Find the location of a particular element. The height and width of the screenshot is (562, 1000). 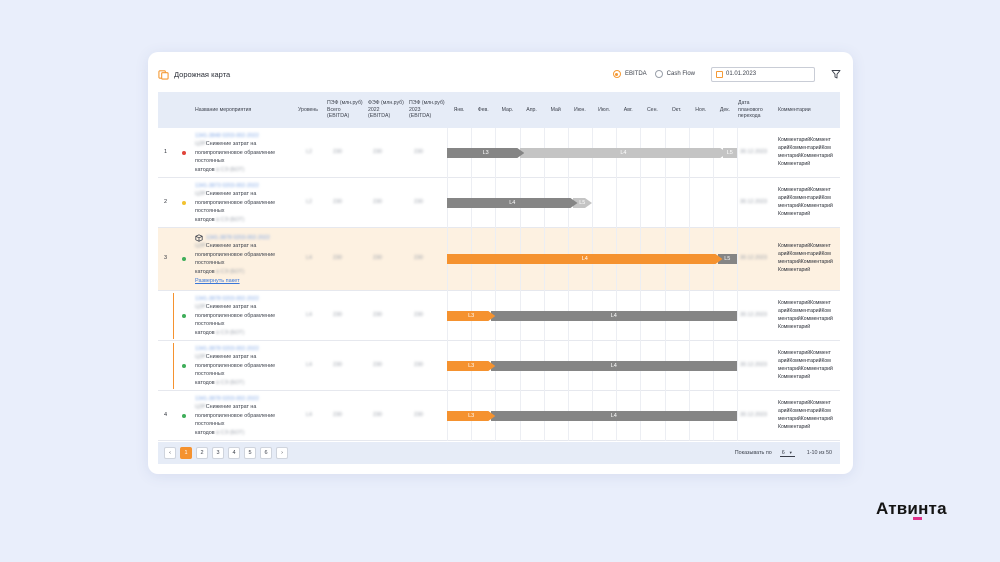

radio-cashflow: Cash Flow is located at coordinates (674, 74).